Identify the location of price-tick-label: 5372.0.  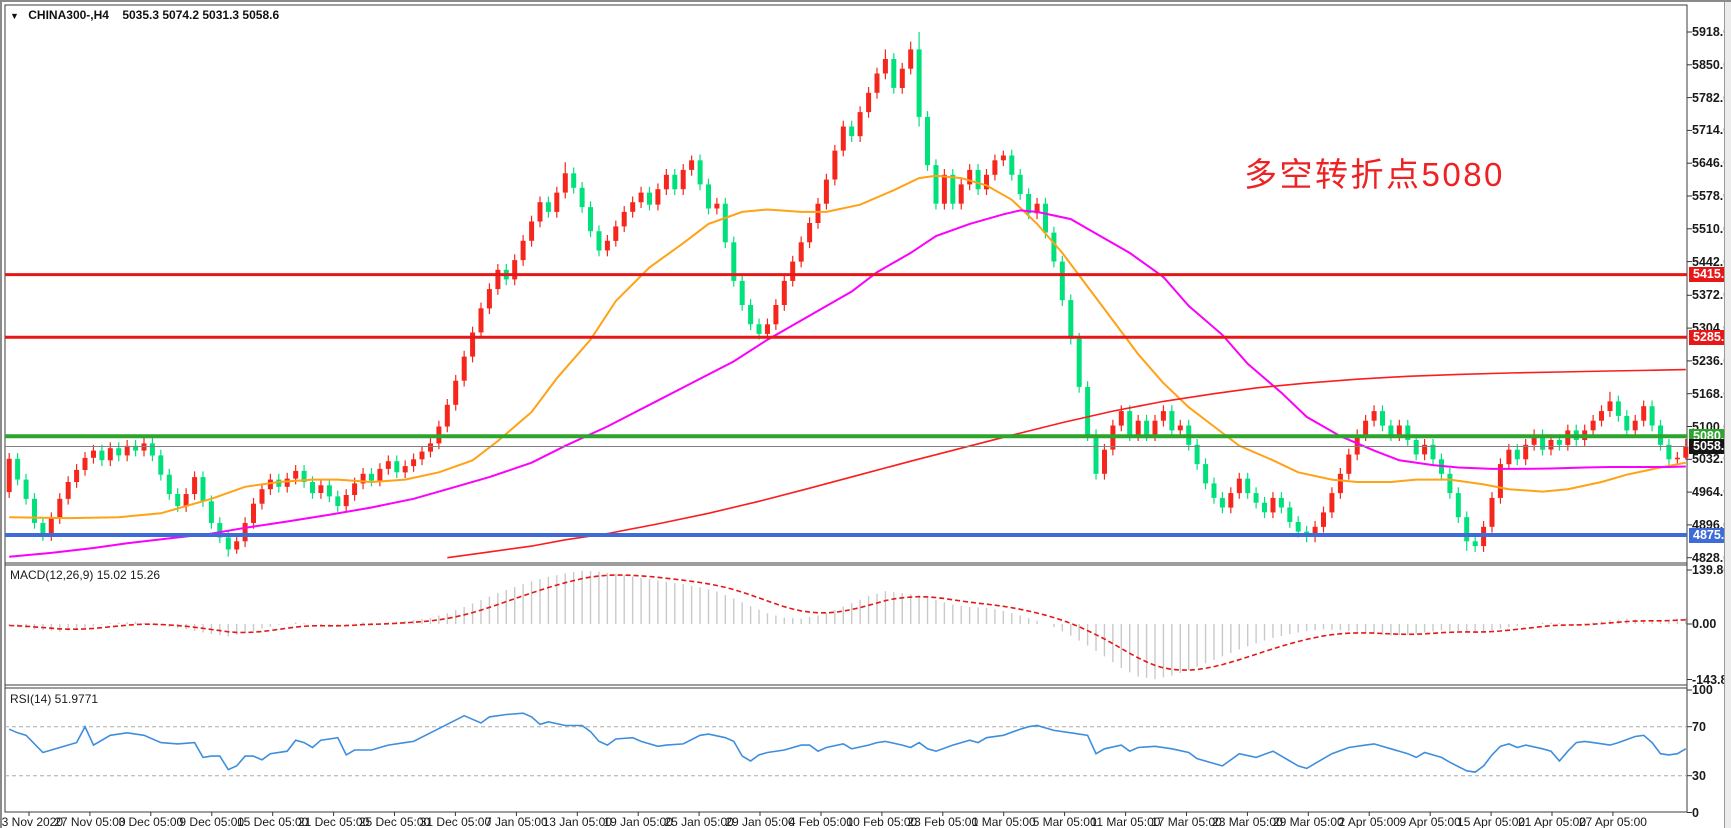
(1711, 295).